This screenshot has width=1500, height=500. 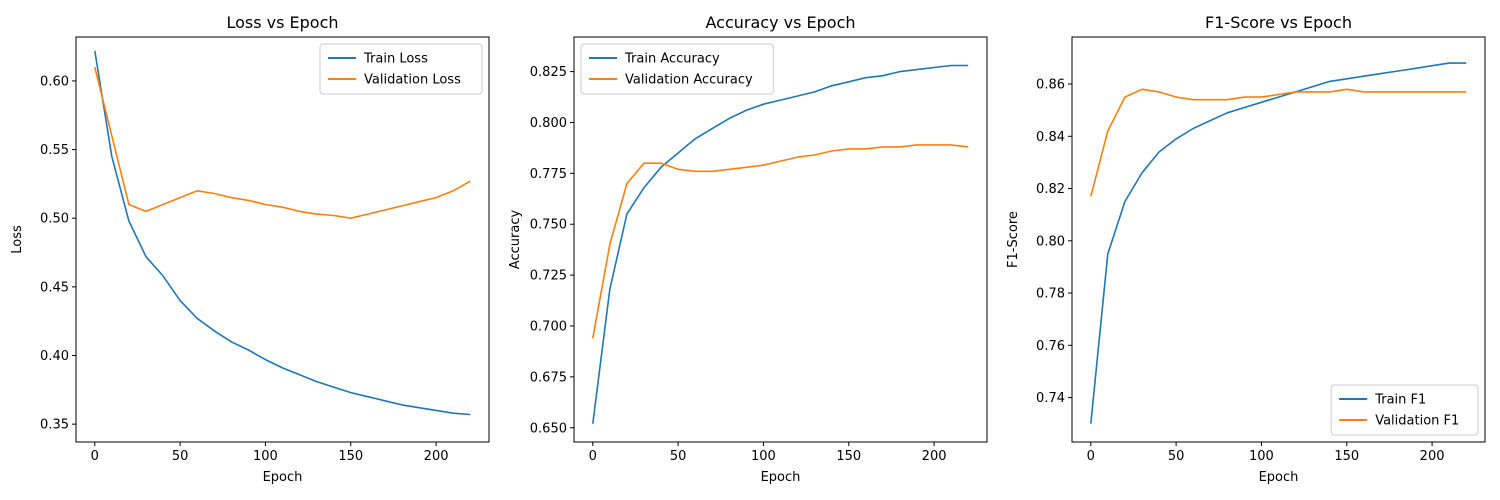 What do you see at coordinates (1278, 142) in the screenshot?
I see `series-line-validation-f1` at bounding box center [1278, 142].